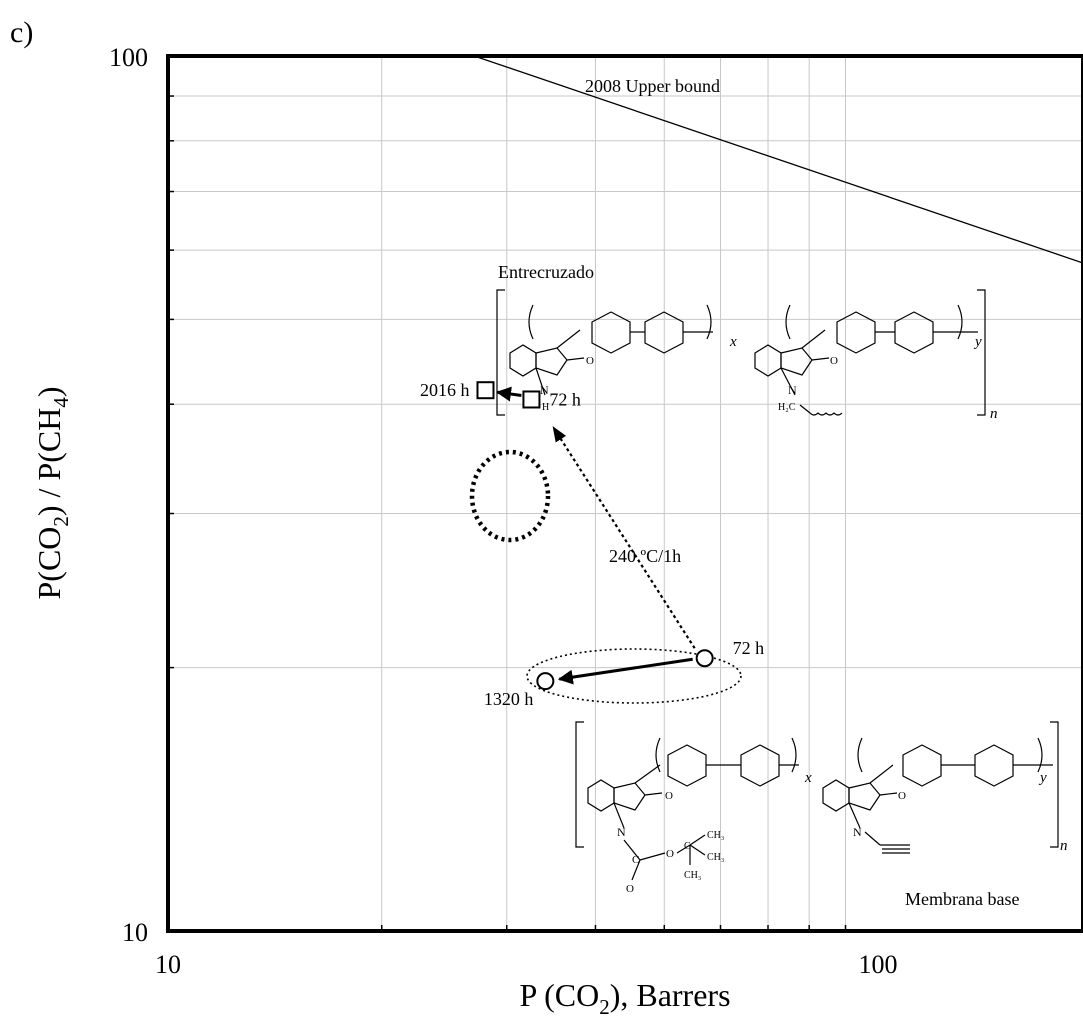 The width and height of the screenshot is (1083, 1026). What do you see at coordinates (128, 57) in the screenshot?
I see `y-tick-label: 100` at bounding box center [128, 57].